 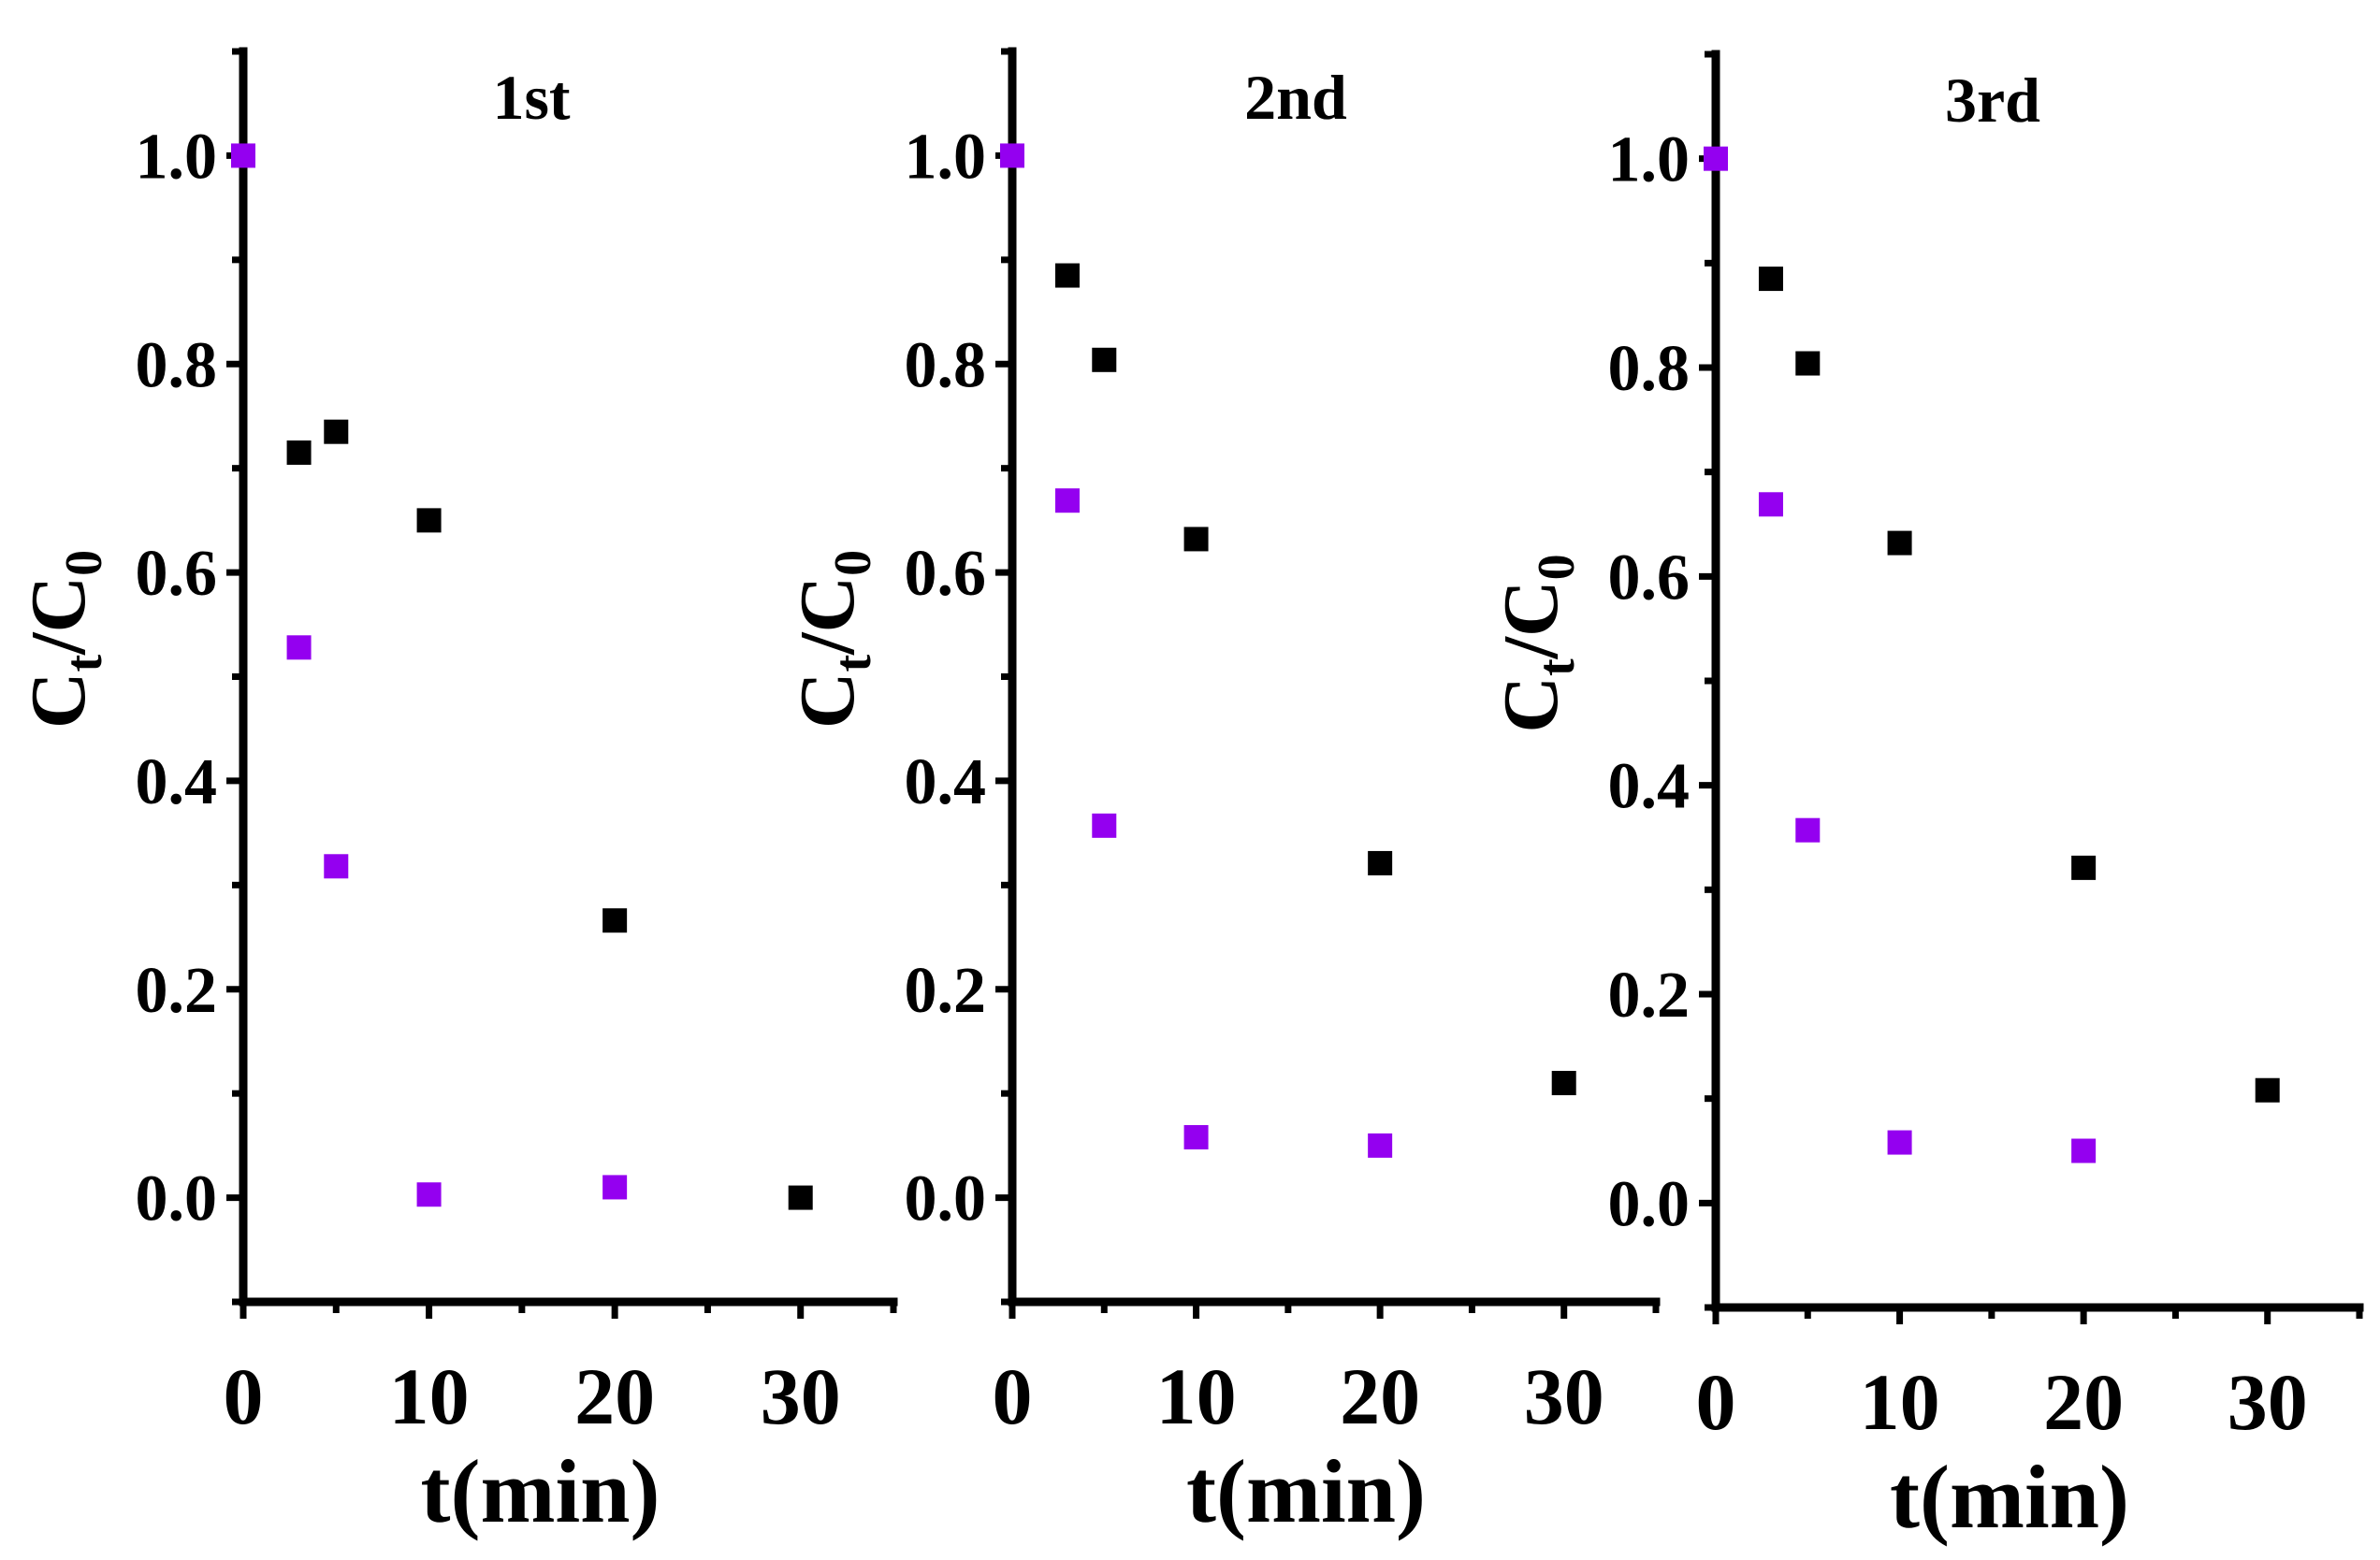 I want to click on chart-title: 2nd, so click(x=1295, y=97).